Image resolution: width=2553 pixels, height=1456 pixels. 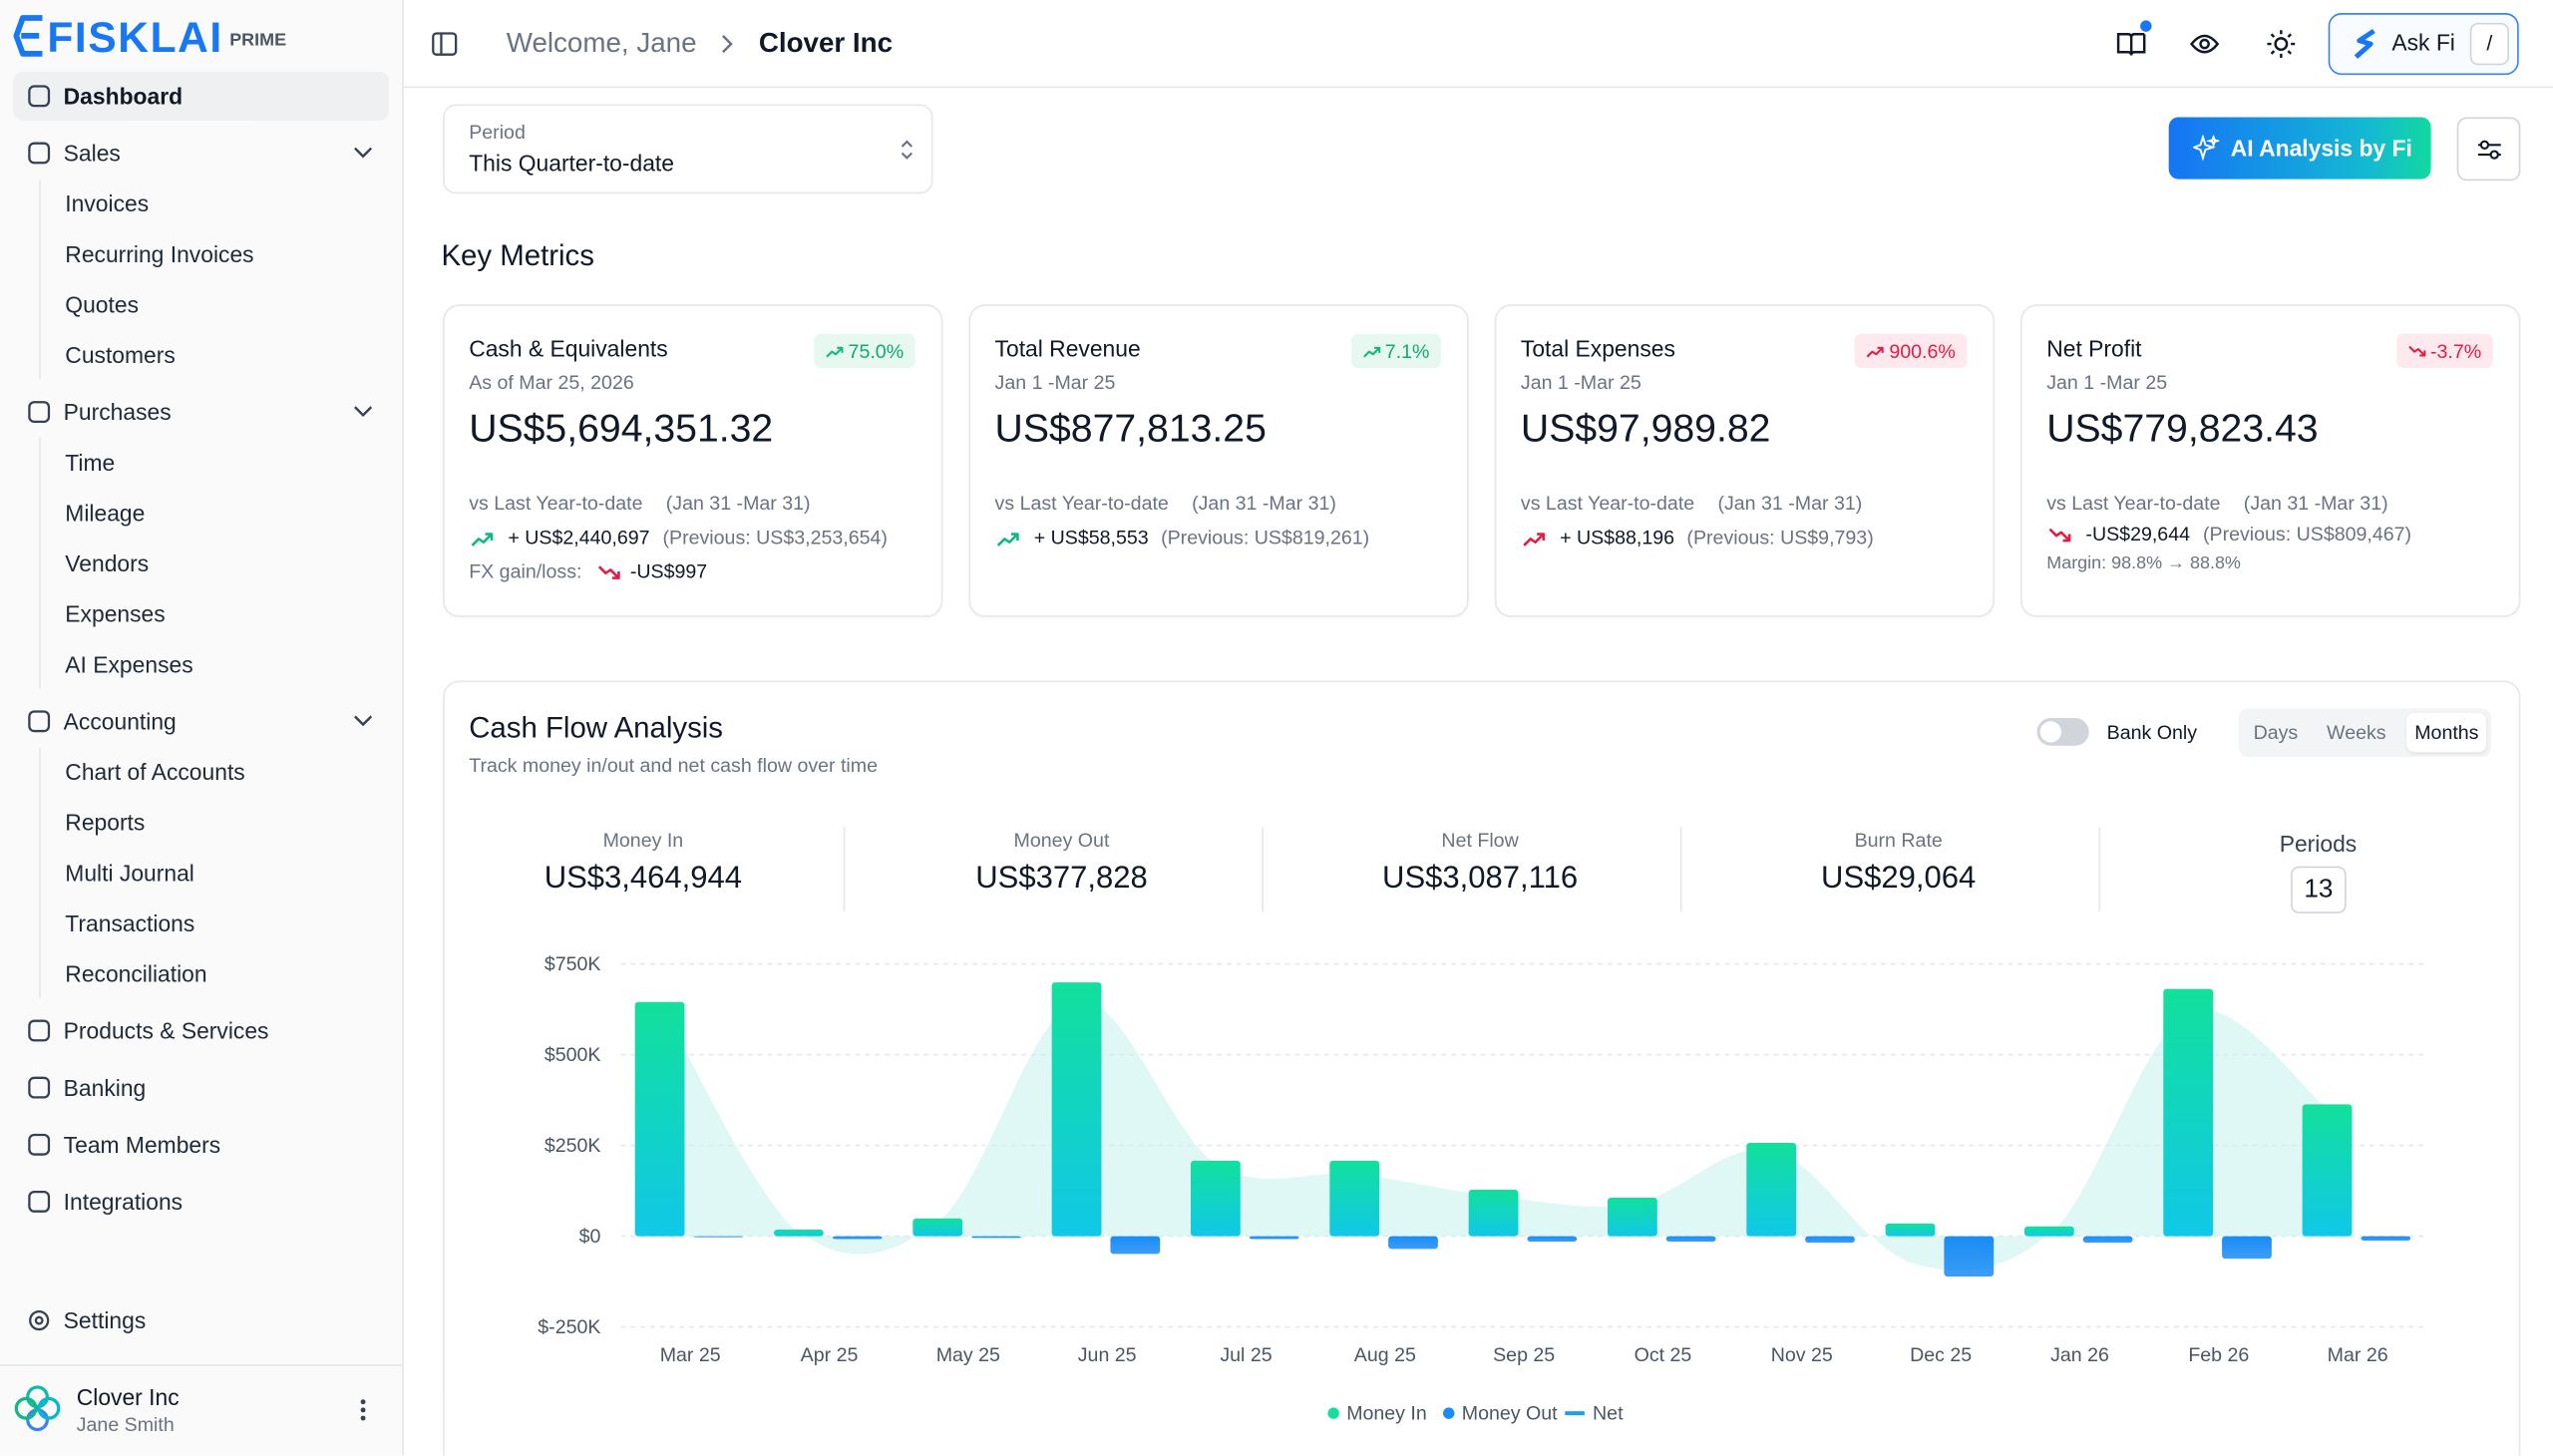 I want to click on card-value: US$779,823.43, so click(x=2182, y=429).